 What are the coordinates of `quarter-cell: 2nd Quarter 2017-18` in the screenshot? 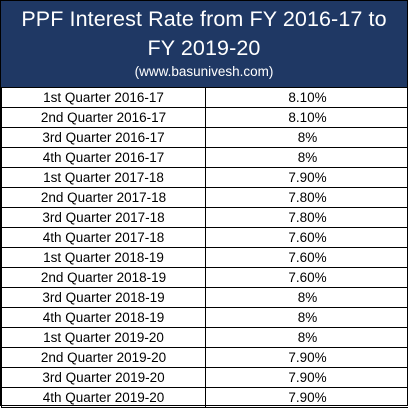 It's located at (104, 198).